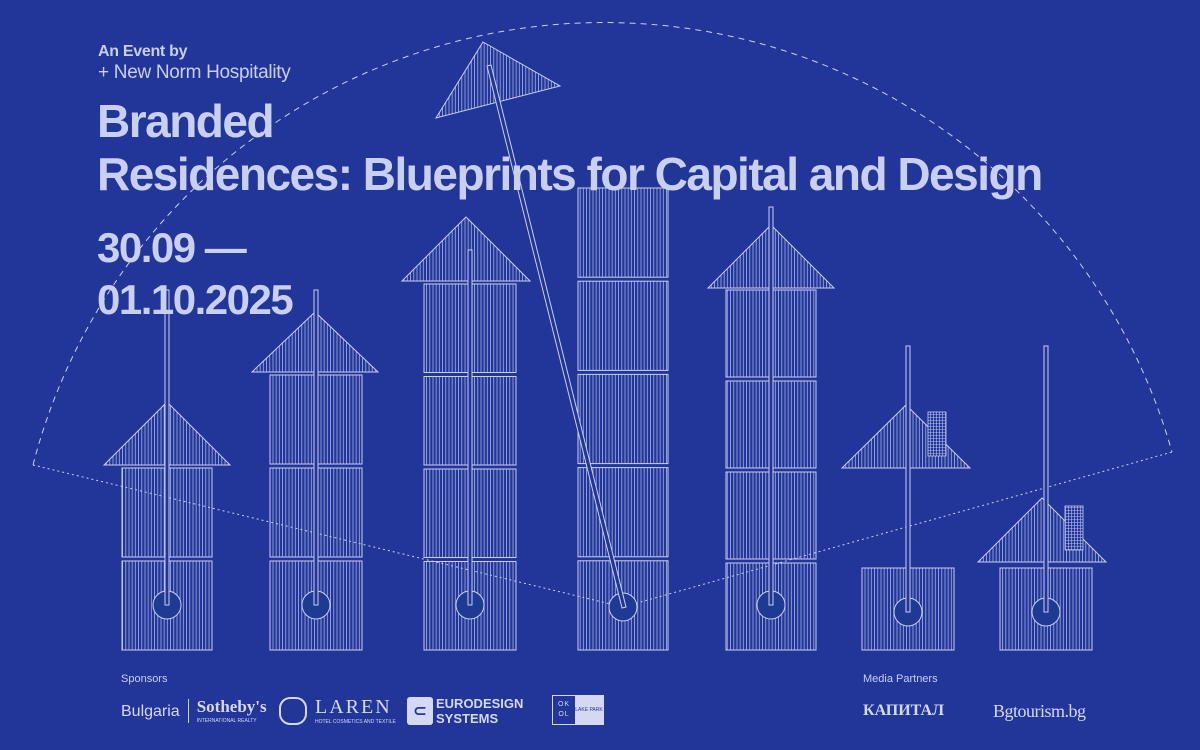 Image resolution: width=1200 pixels, height=750 pixels. I want to click on sponsor-laren-logo: LAREN HOTEL COSMETICS AND TEXTILE, so click(337, 711).